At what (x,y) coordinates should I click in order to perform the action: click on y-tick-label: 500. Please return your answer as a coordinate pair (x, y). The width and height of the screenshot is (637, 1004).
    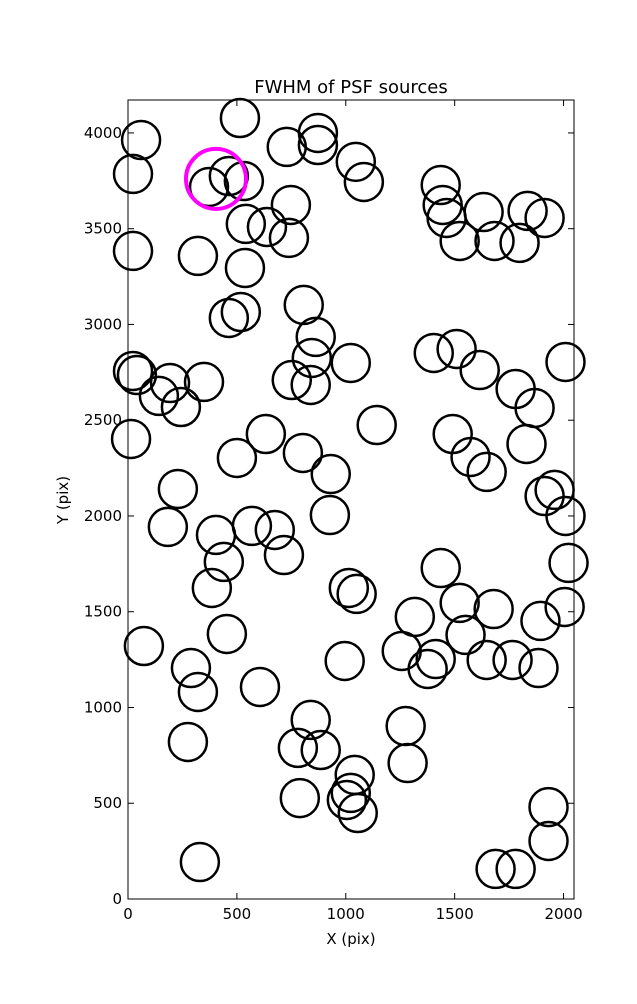
    Looking at the image, I should click on (107, 803).